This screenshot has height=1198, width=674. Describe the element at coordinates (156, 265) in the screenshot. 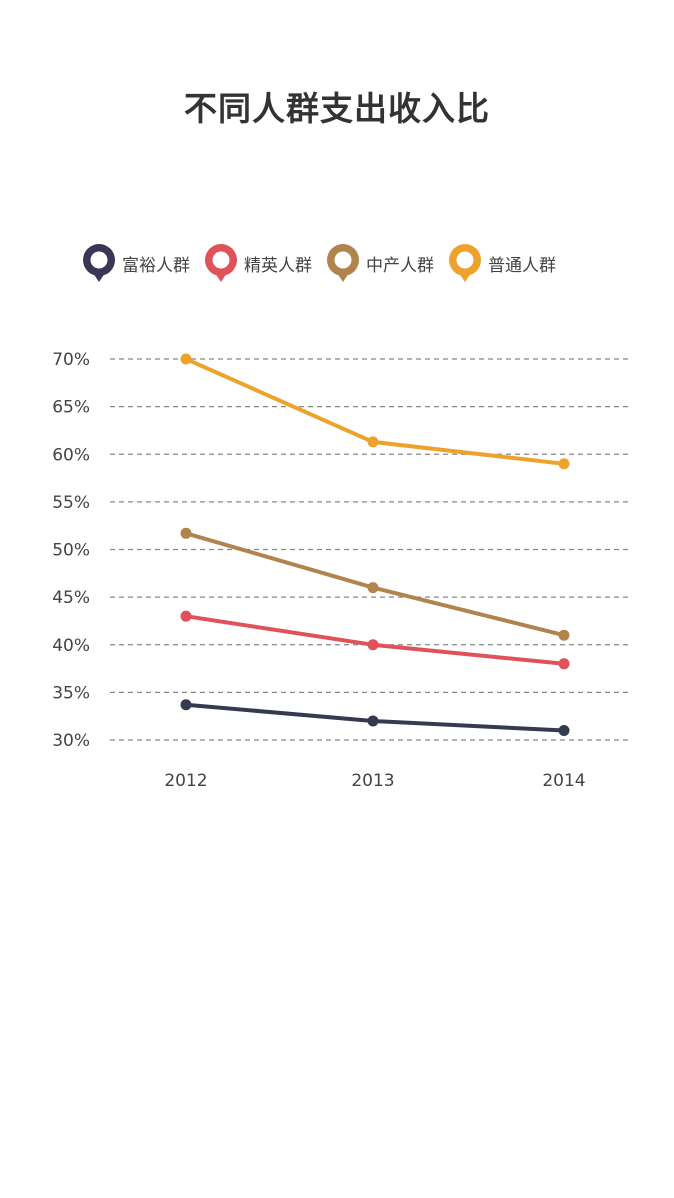

I see `legend-label: 富裕人群` at that location.